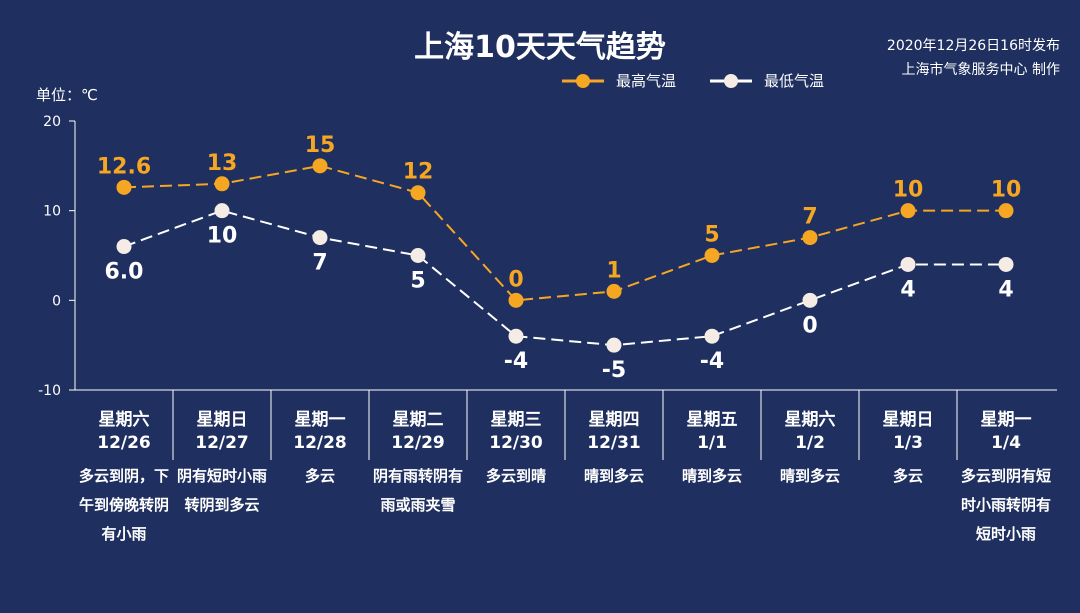 This screenshot has width=1080, height=613. Describe the element at coordinates (809, 217) in the screenshot. I see `high-temp-label: 7` at that location.